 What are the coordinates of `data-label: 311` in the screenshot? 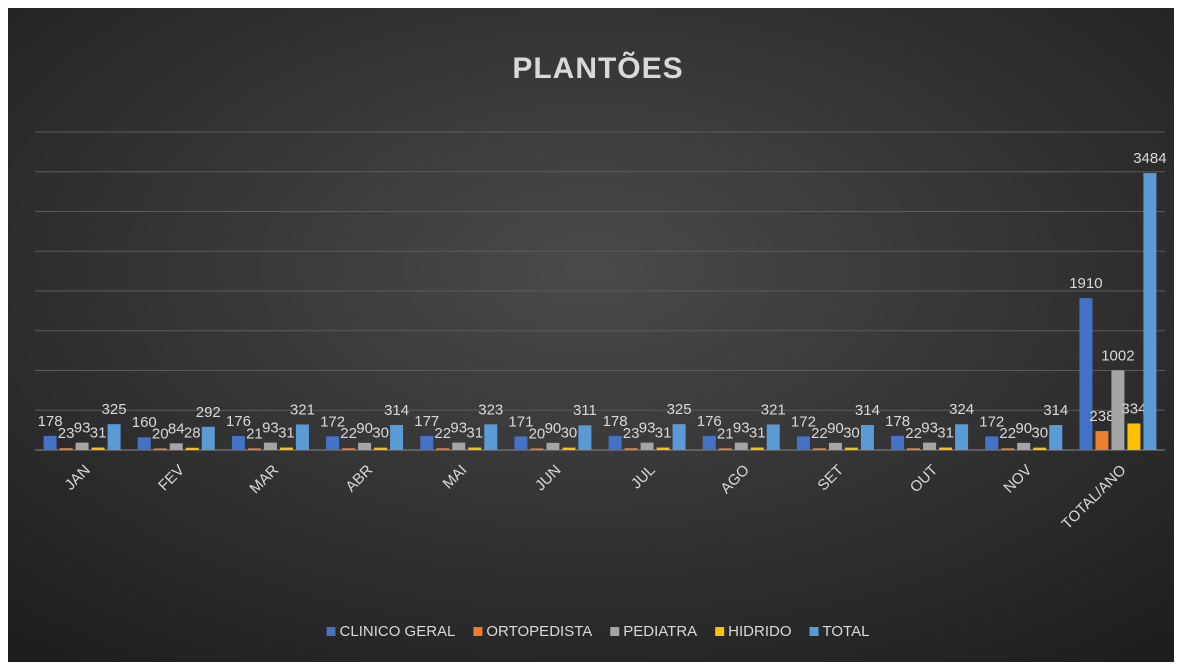 It's located at (585, 410).